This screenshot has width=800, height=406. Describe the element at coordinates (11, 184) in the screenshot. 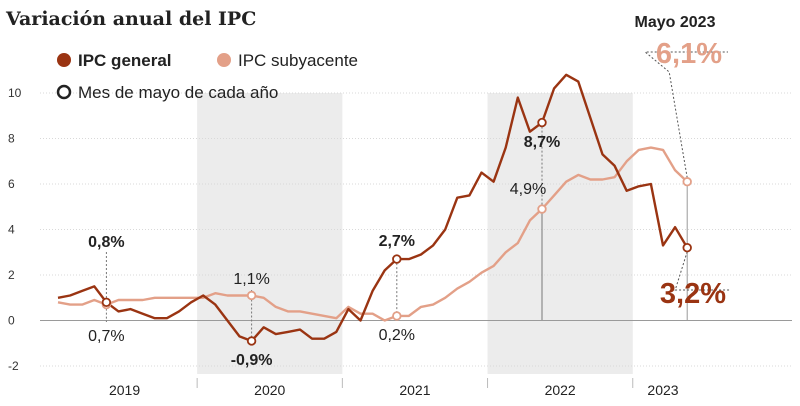

I see `y-tick-label: 6` at that location.